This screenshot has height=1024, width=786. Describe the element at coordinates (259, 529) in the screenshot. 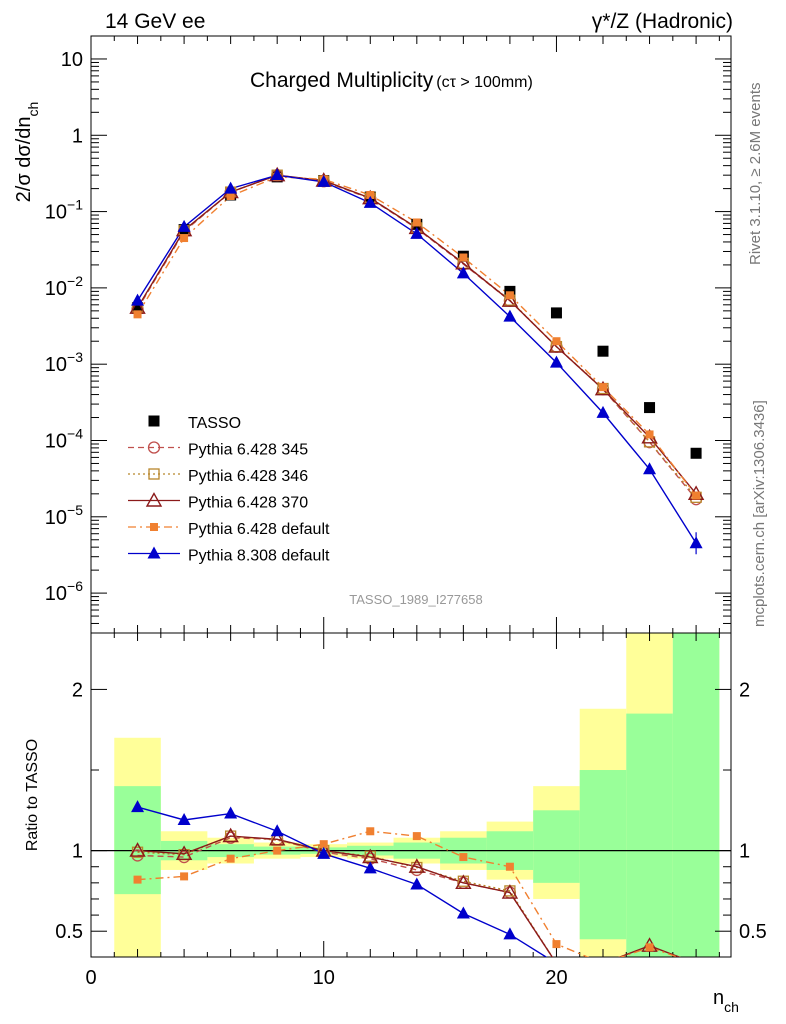

I see `legend-label: Pythia 6.428 default` at that location.